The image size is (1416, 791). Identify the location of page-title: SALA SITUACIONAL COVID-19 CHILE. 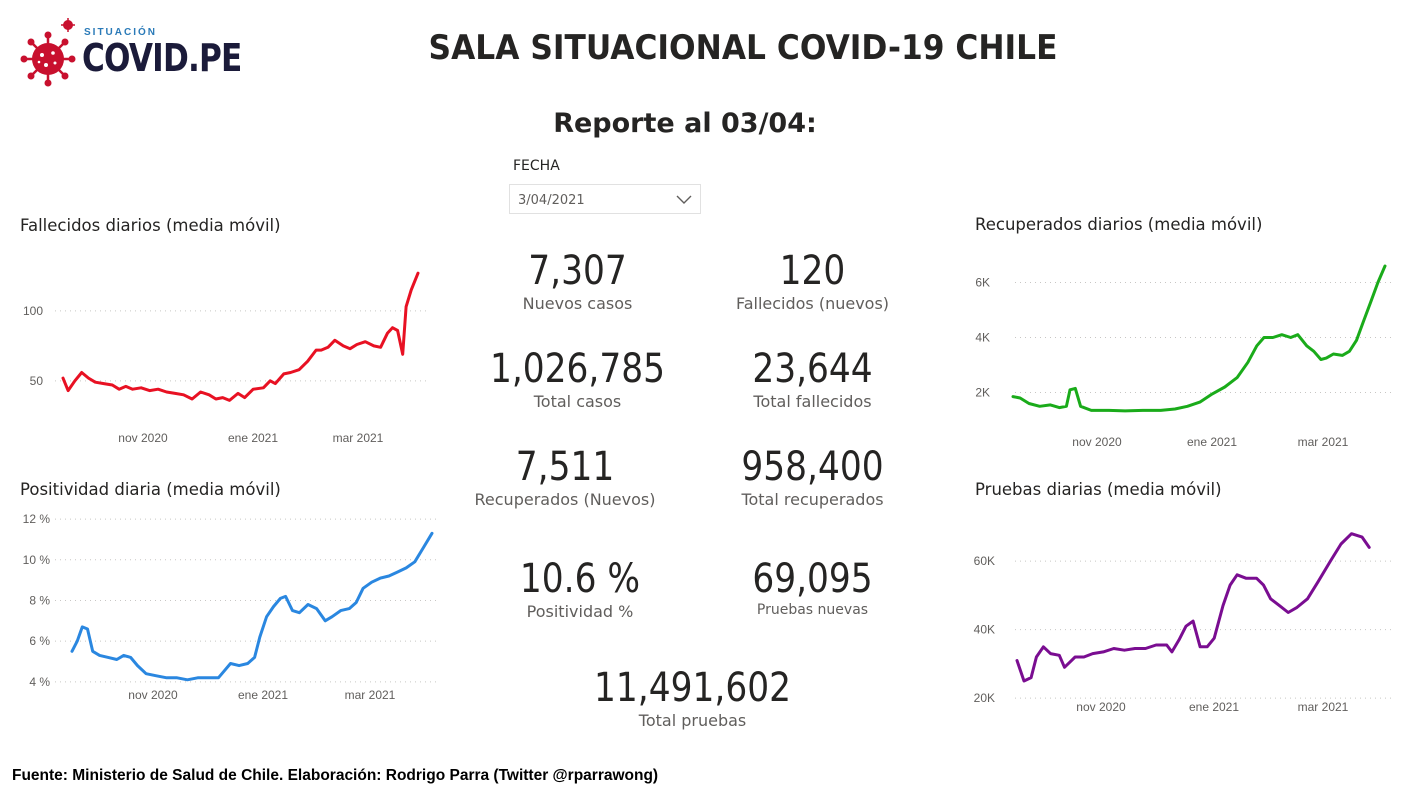
(743, 48).